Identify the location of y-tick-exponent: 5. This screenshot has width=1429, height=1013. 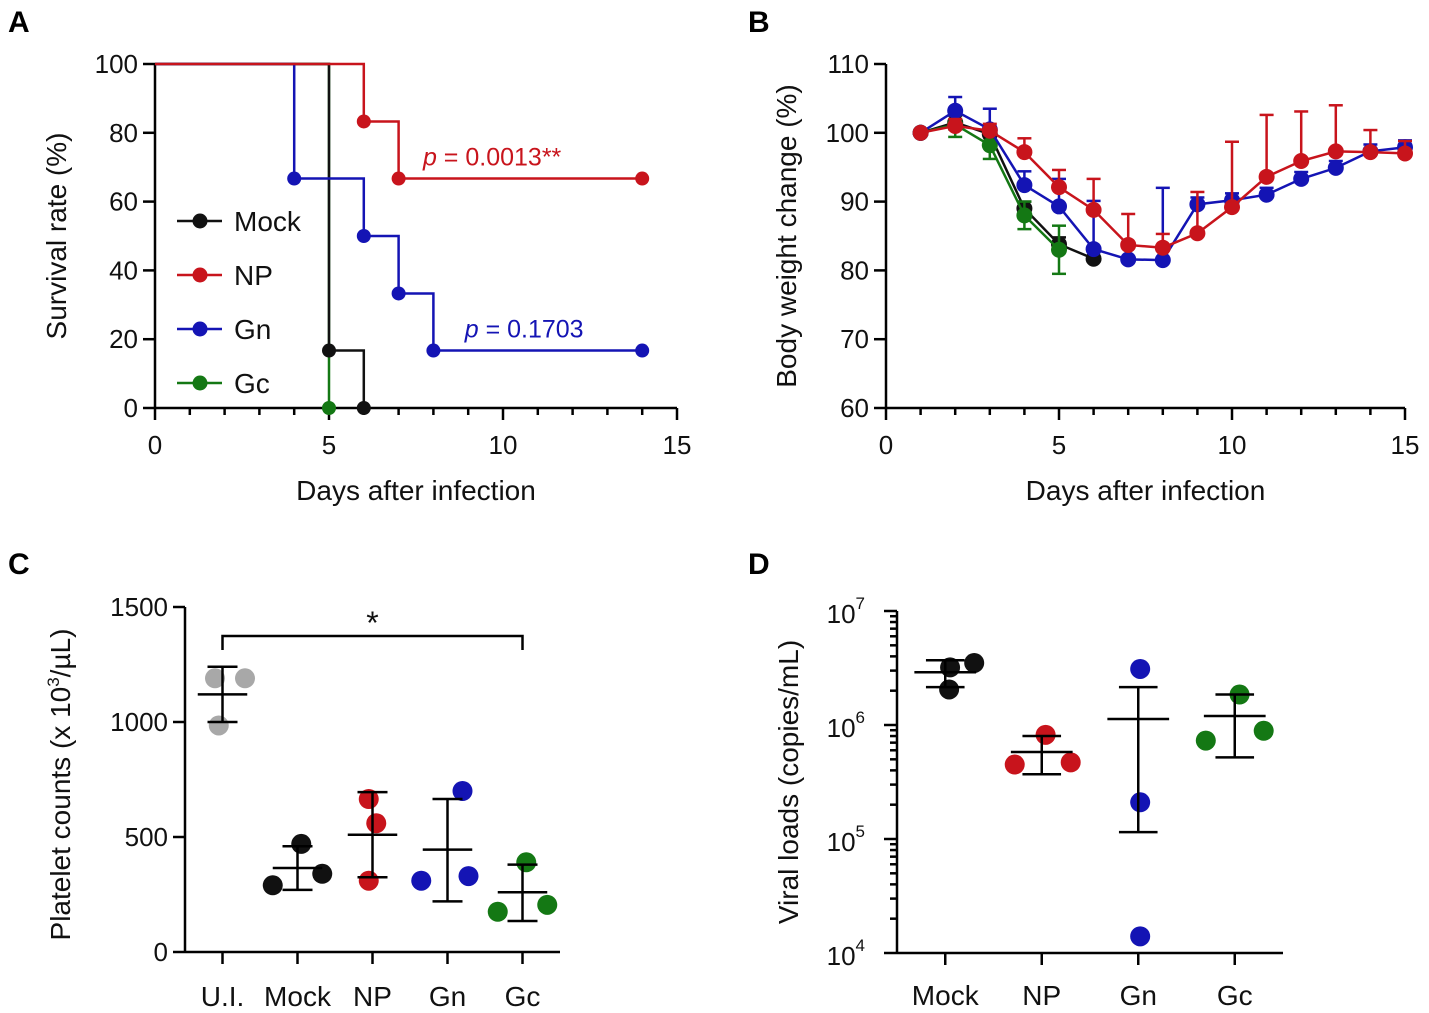
(860, 831).